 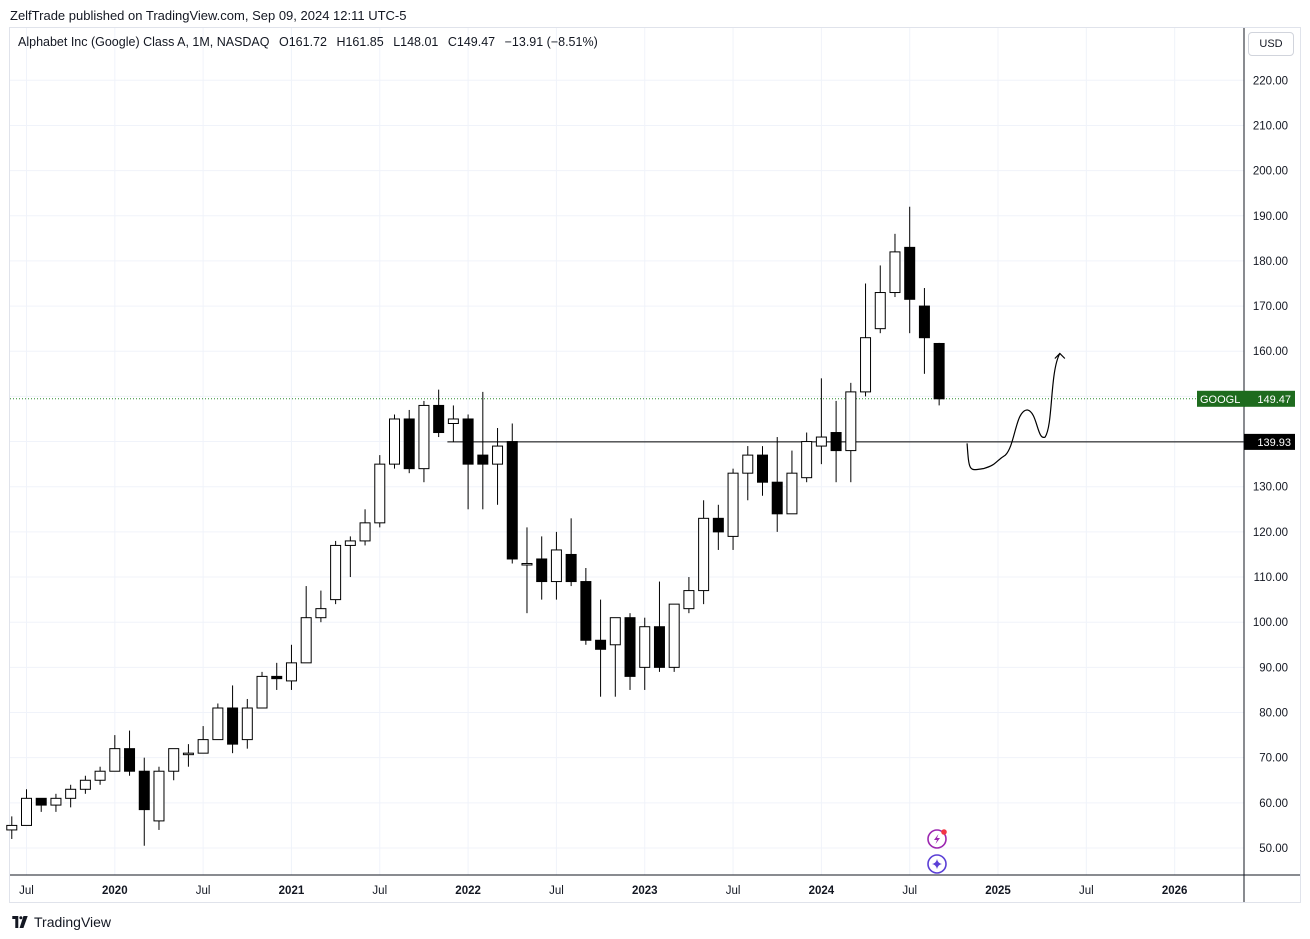 I want to click on currency-button: USD, so click(x=1271, y=44).